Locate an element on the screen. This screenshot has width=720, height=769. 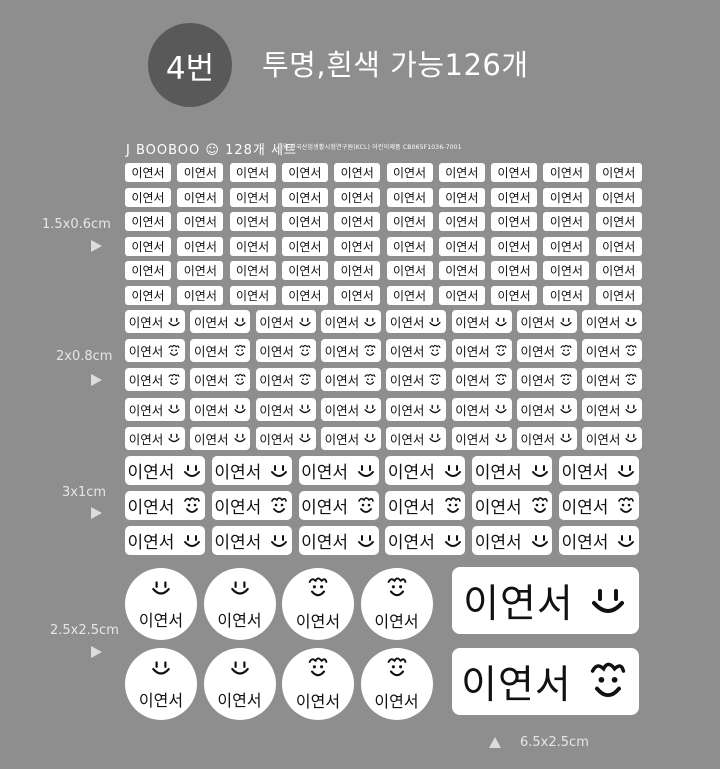
certification-text: Ⓚ 한국산업생활시험연구원(KCL) 어린이제품 CB065F1036-7001 is located at coordinates (372, 147).